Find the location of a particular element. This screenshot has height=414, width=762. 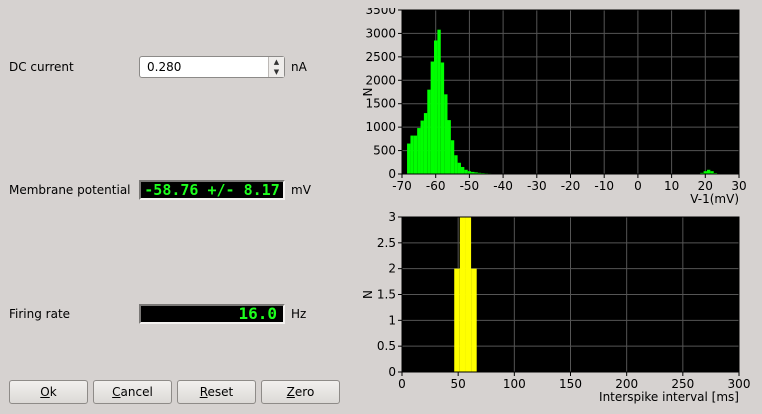

y-tick-label: 3500 is located at coordinates (380, 12).